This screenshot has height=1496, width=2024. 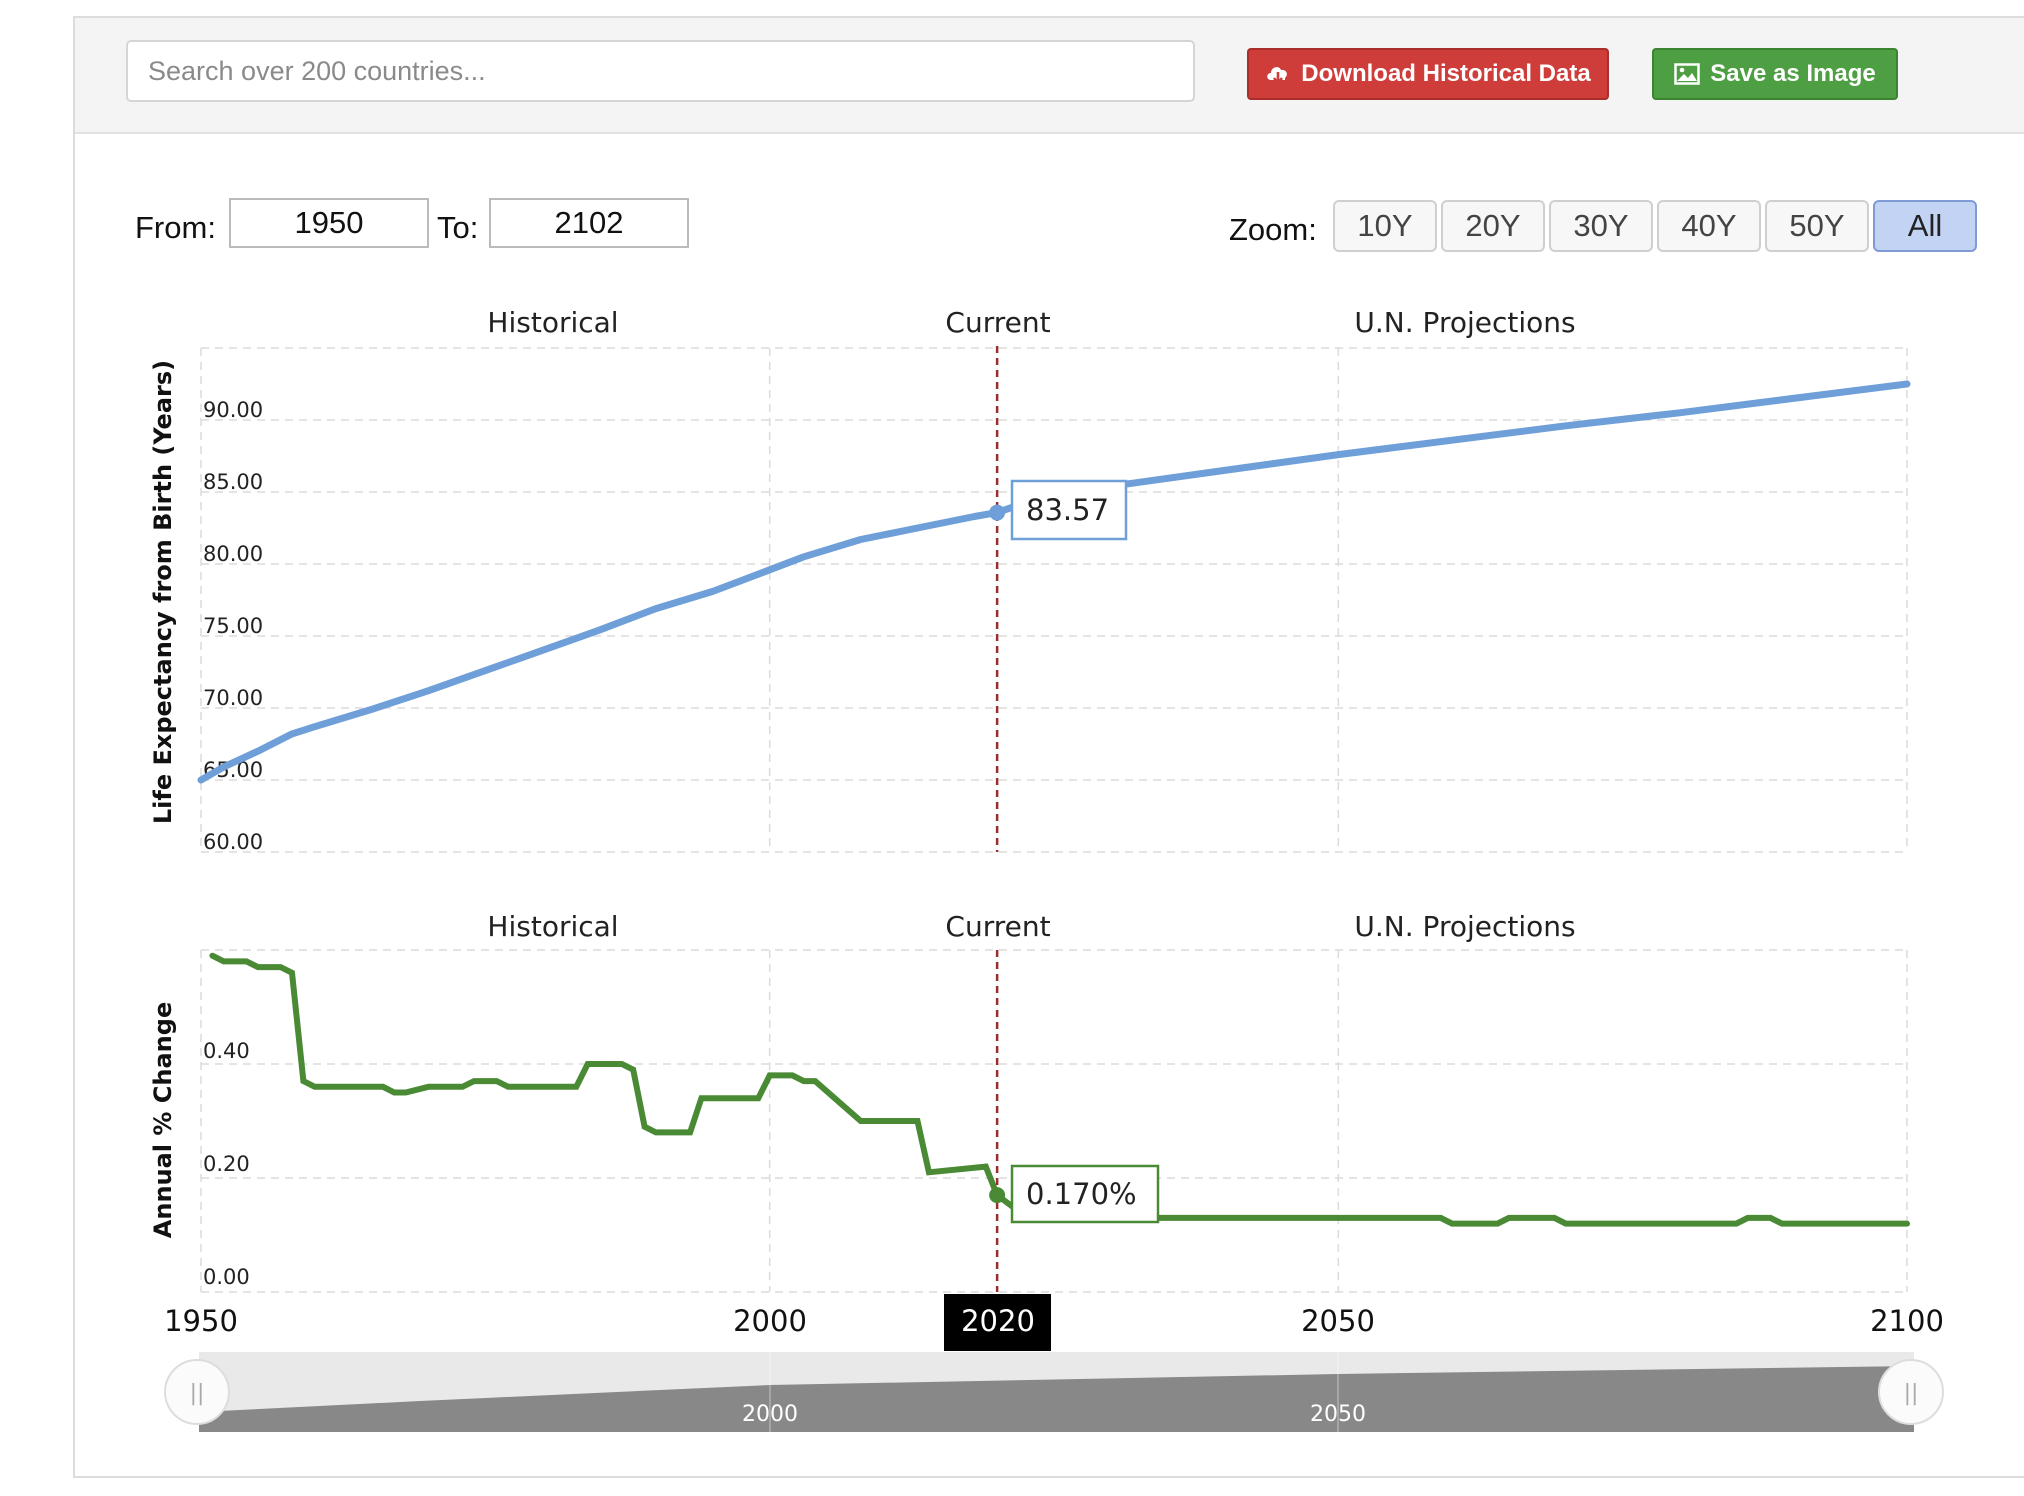 I want to click on x-tick-2100: 2100, so click(x=1907, y=1321).